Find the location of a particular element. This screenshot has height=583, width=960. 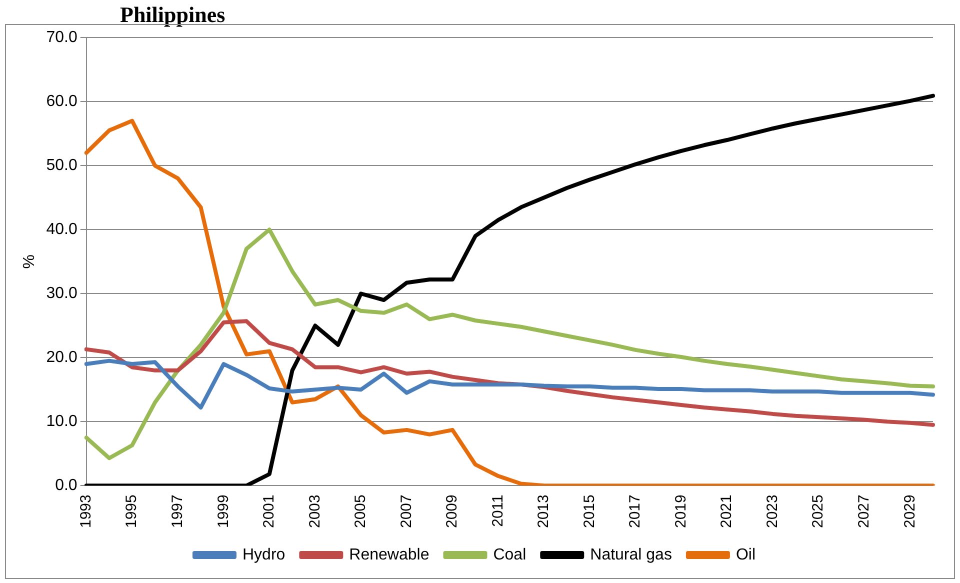

x-tick-label: 2025 is located at coordinates (818, 511).